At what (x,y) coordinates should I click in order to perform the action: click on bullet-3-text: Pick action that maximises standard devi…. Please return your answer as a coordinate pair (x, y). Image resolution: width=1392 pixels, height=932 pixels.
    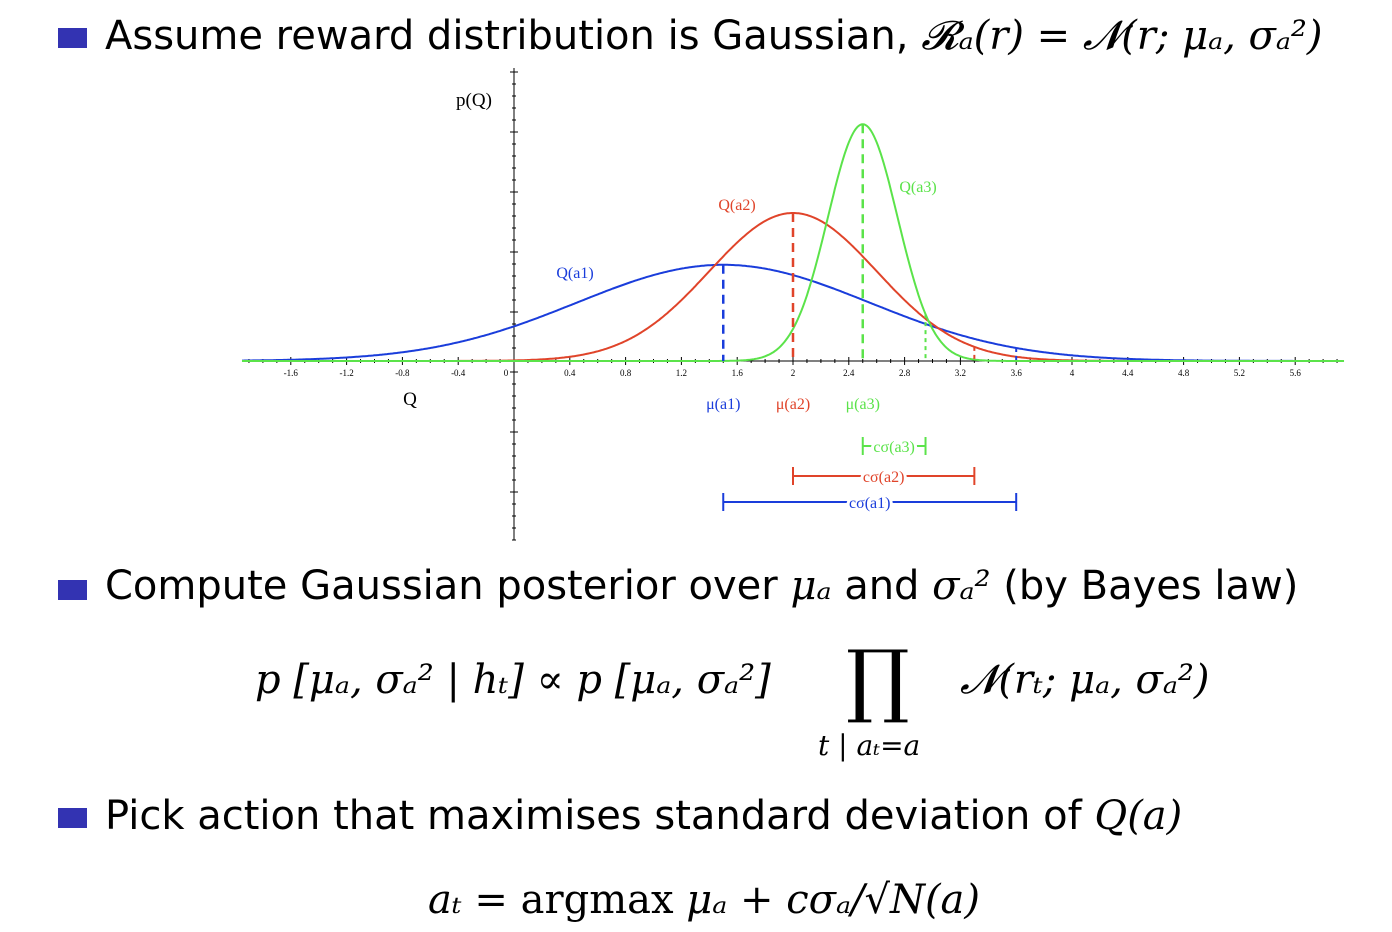
    Looking at the image, I should click on (593, 816).